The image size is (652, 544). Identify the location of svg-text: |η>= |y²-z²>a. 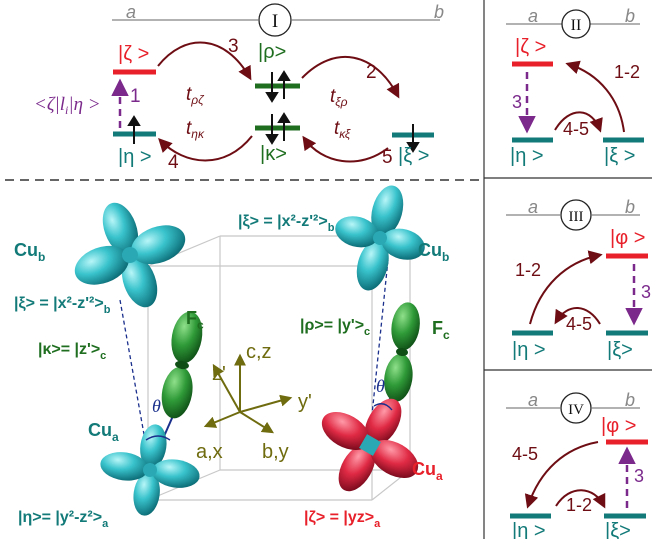
(63, 519).